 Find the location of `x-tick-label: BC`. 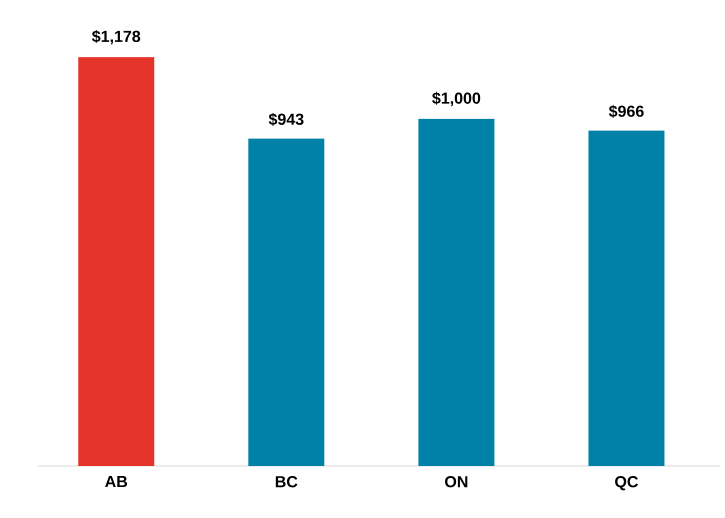

x-tick-label: BC is located at coordinates (287, 482).